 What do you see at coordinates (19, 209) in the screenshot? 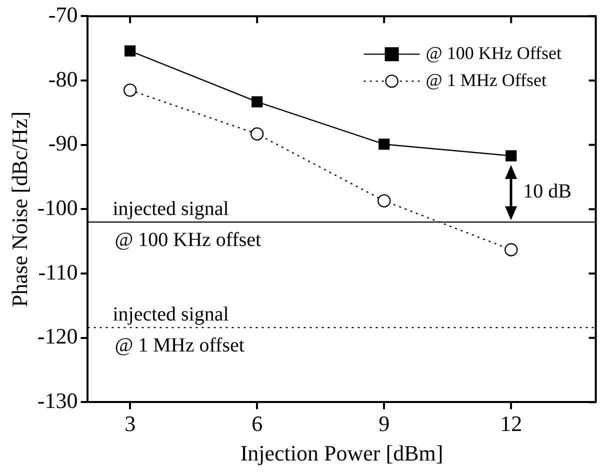
I see `y-axis-title: Phase Noise [dBc/Hz]` at bounding box center [19, 209].